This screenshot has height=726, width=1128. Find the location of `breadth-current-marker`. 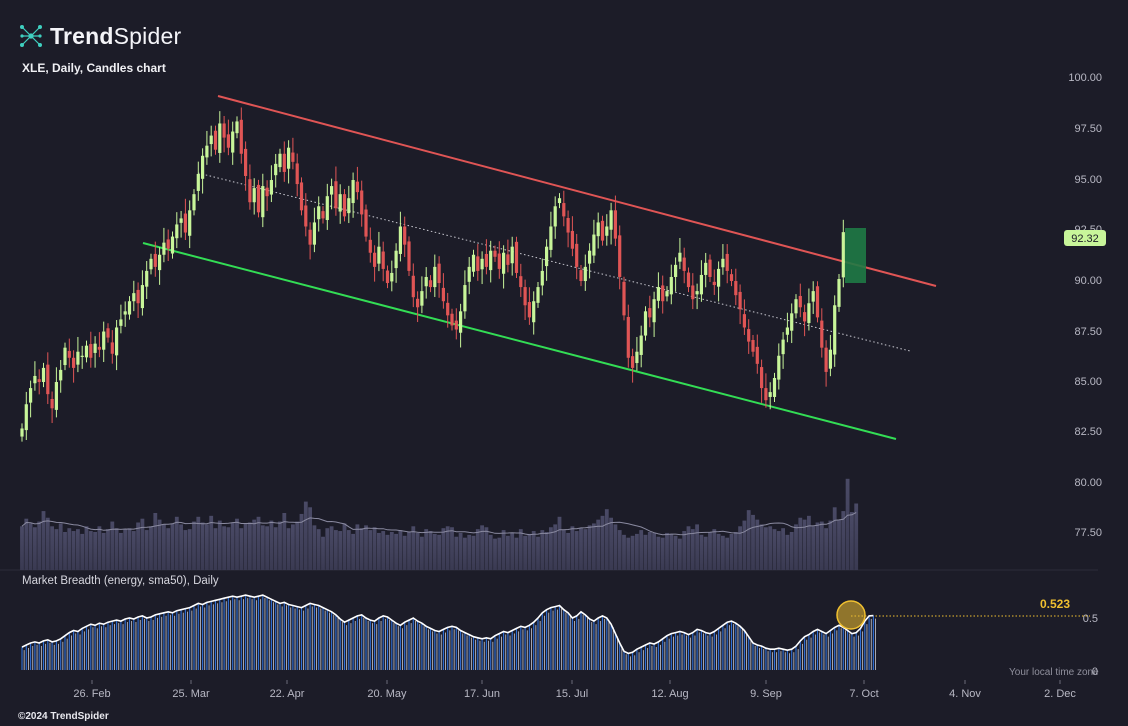

breadth-current-marker is located at coordinates (851, 615).